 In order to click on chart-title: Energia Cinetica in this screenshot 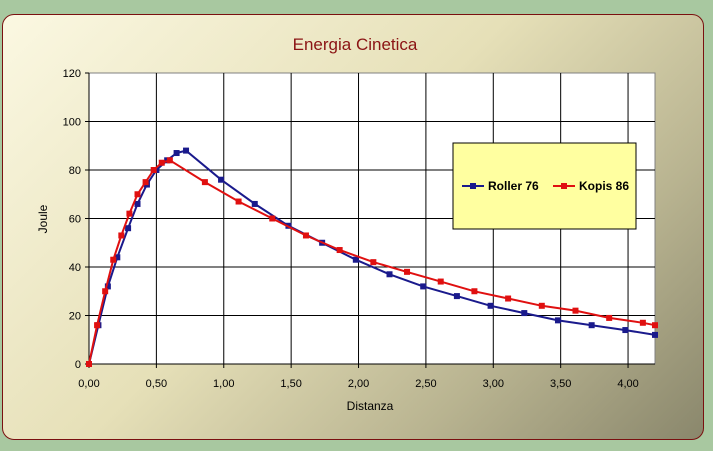, I will do `click(355, 44)`.